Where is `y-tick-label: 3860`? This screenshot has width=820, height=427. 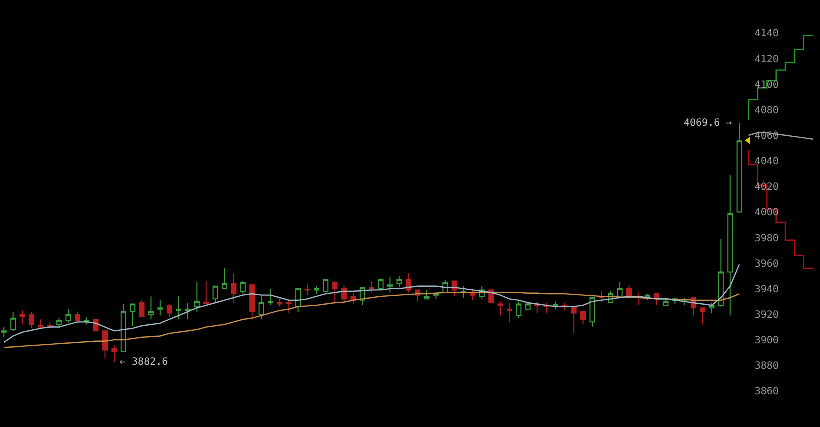
y-tick-label: 3860 is located at coordinates (766, 392).